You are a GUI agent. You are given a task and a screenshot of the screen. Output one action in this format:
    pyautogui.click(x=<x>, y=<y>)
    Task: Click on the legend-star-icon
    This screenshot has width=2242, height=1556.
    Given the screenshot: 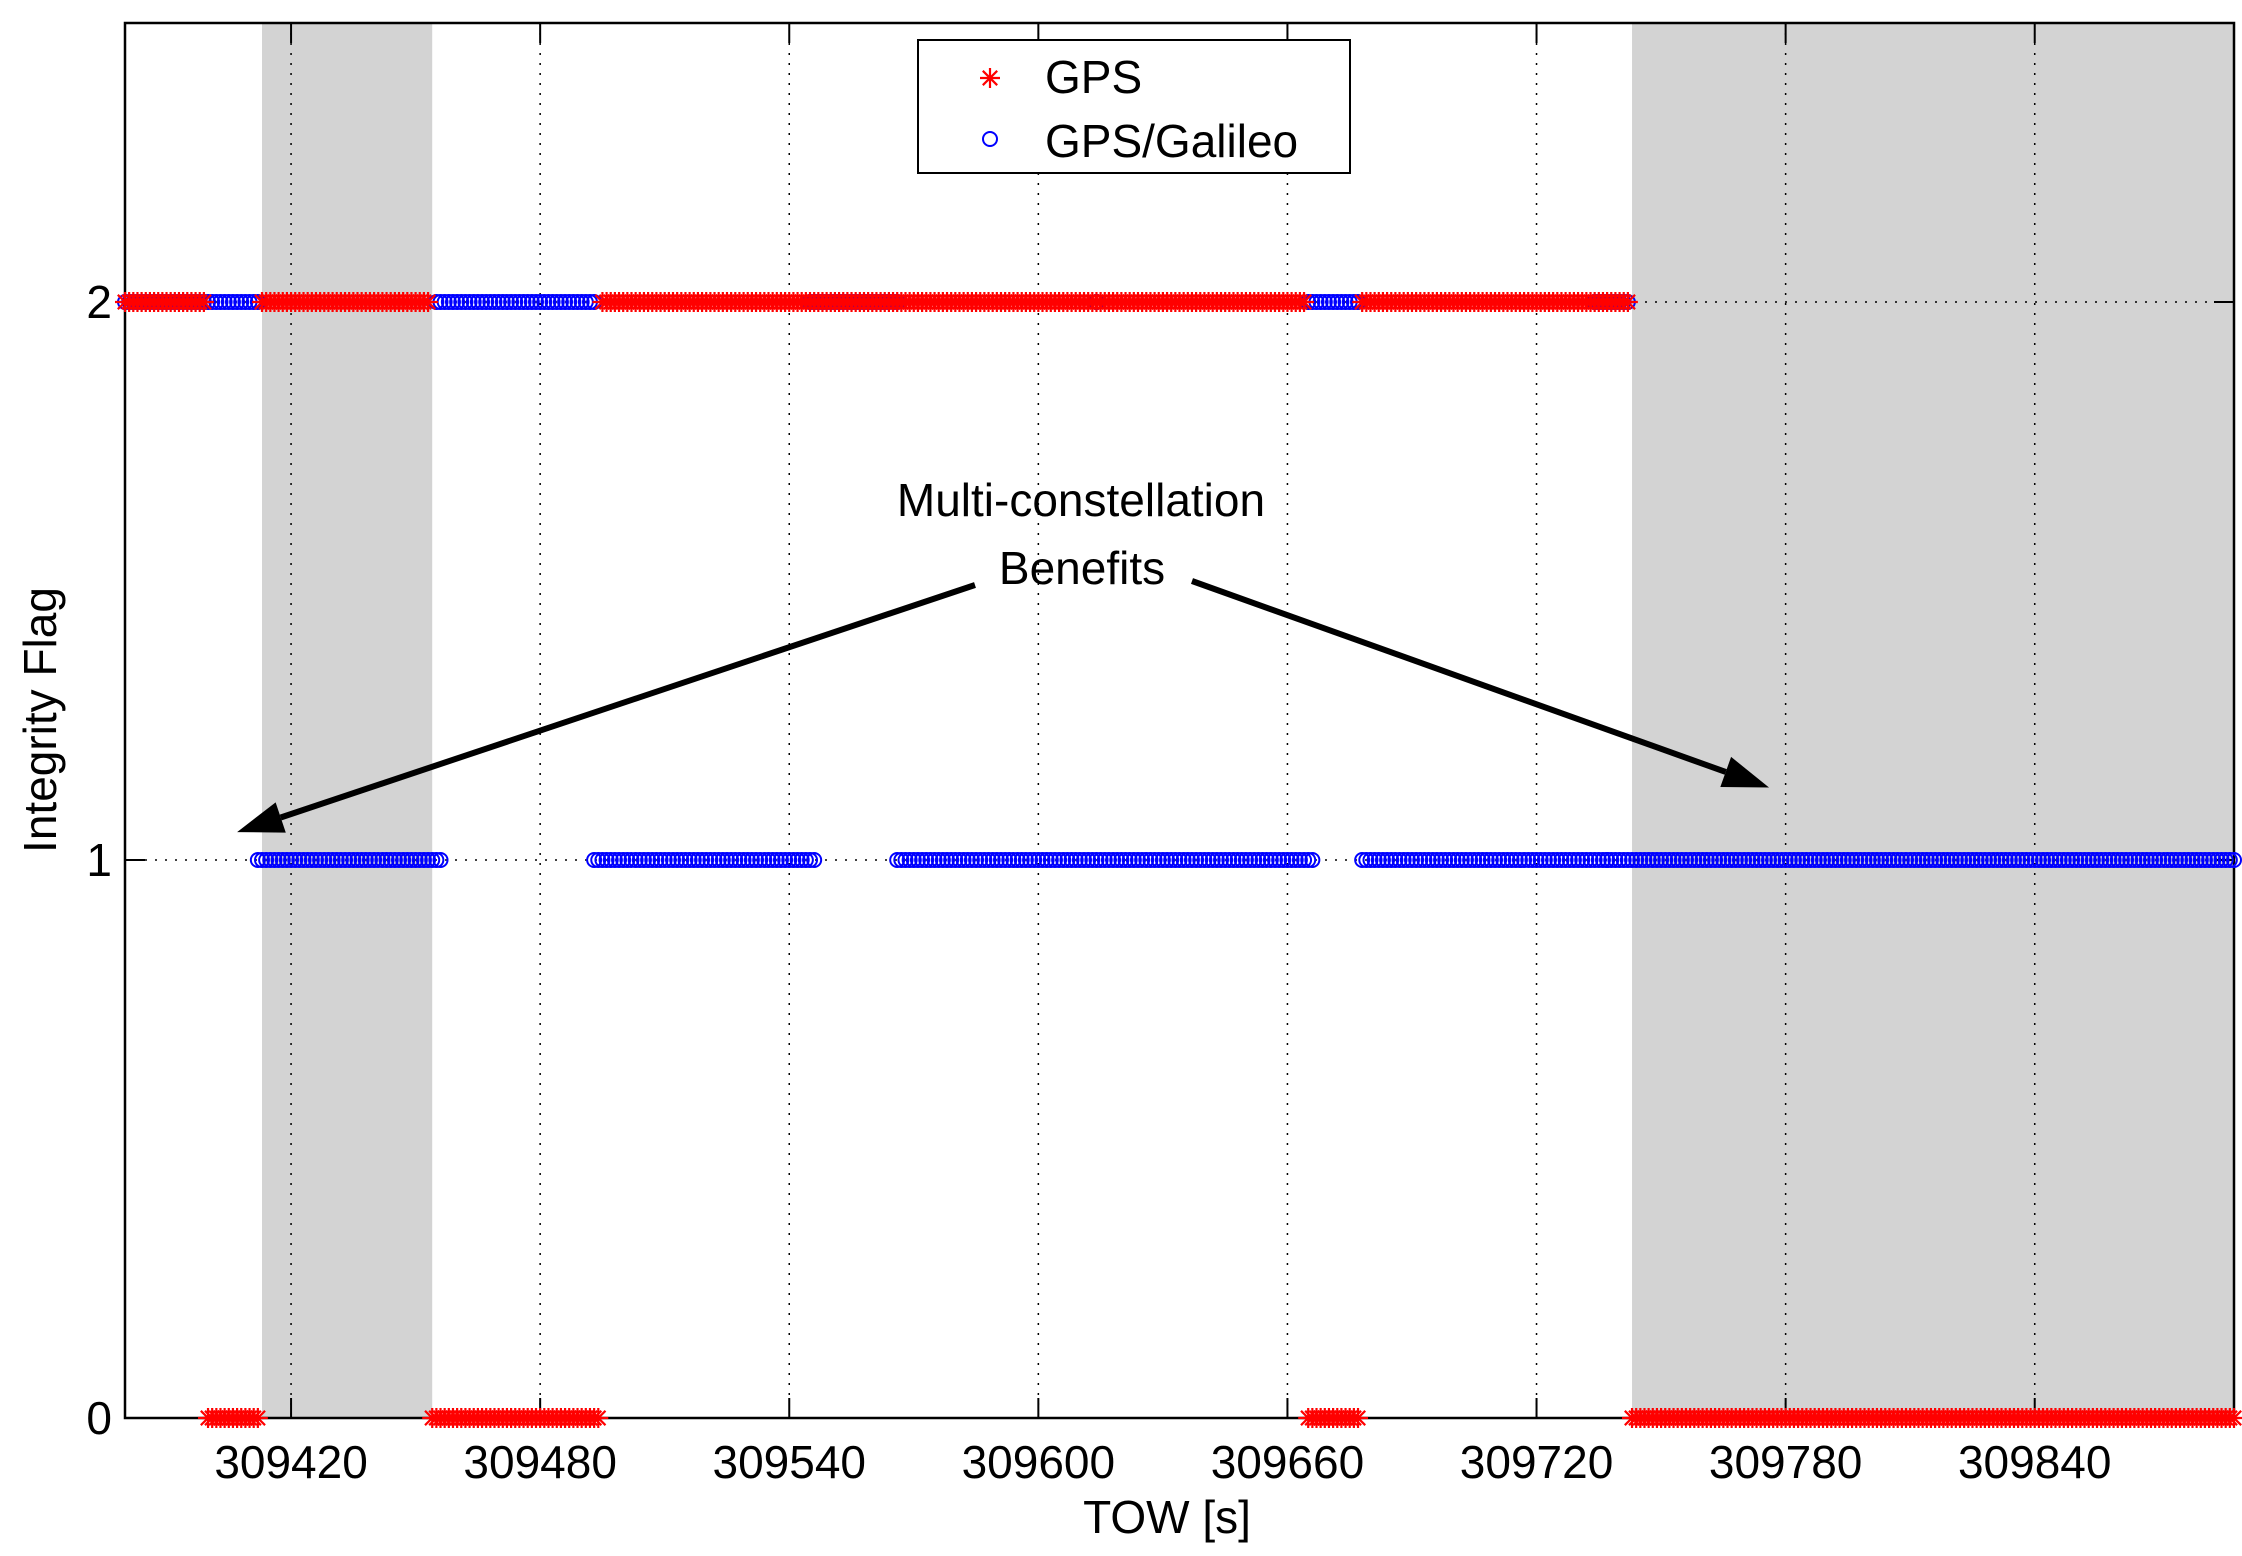 What is the action you would take?
    pyautogui.click(x=990, y=78)
    